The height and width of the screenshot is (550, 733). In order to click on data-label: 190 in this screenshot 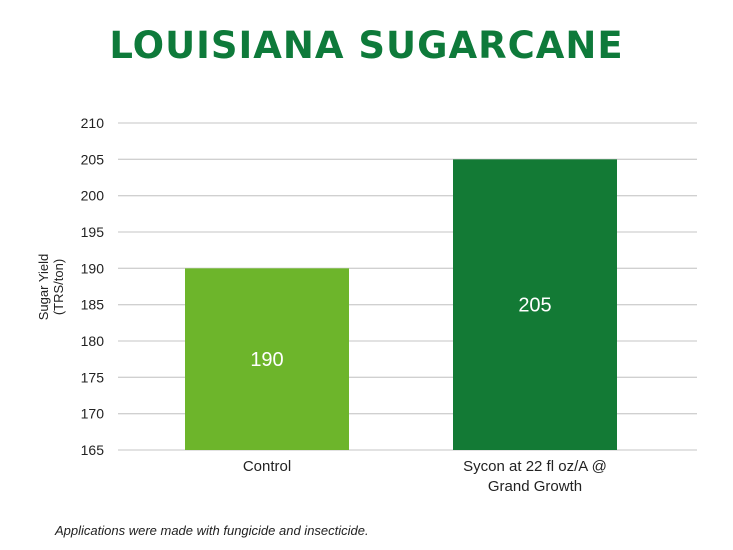, I will do `click(266, 360)`.